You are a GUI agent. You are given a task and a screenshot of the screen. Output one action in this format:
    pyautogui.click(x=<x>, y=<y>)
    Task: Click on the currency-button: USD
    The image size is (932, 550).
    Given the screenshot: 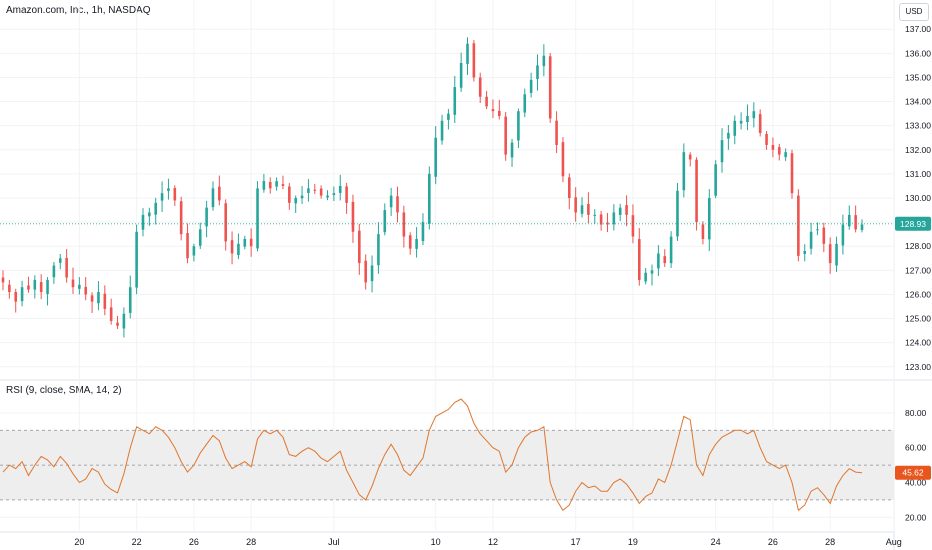 What is the action you would take?
    pyautogui.click(x=914, y=12)
    